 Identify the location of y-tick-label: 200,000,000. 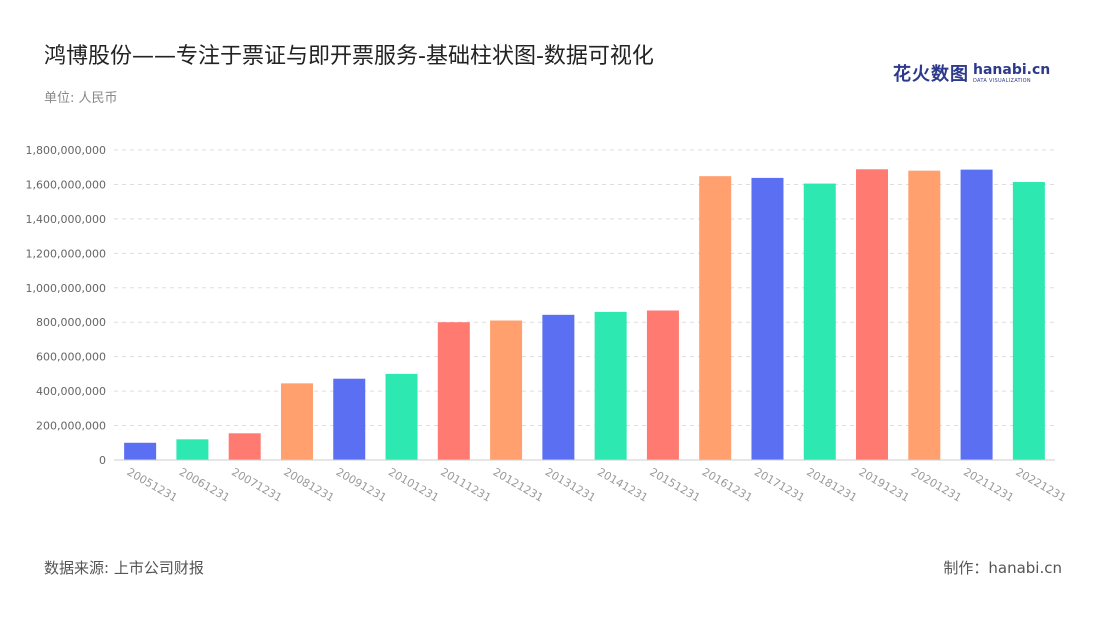
(71, 426).